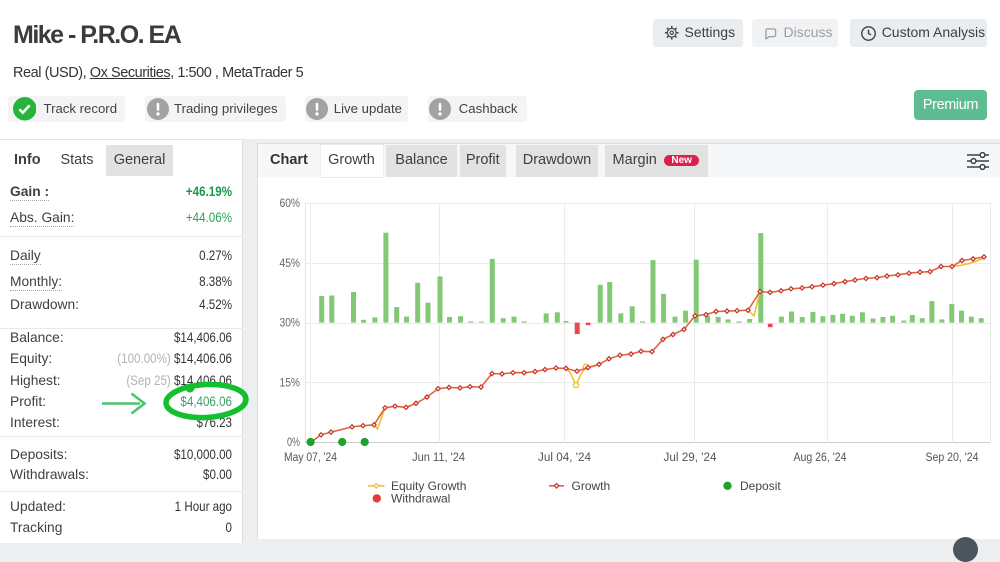  I want to click on svg-text: 0%, so click(293, 443).